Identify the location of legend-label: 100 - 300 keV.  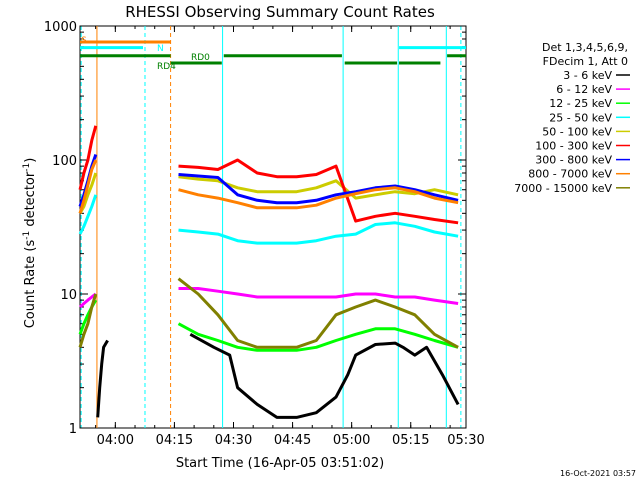
(573, 146).